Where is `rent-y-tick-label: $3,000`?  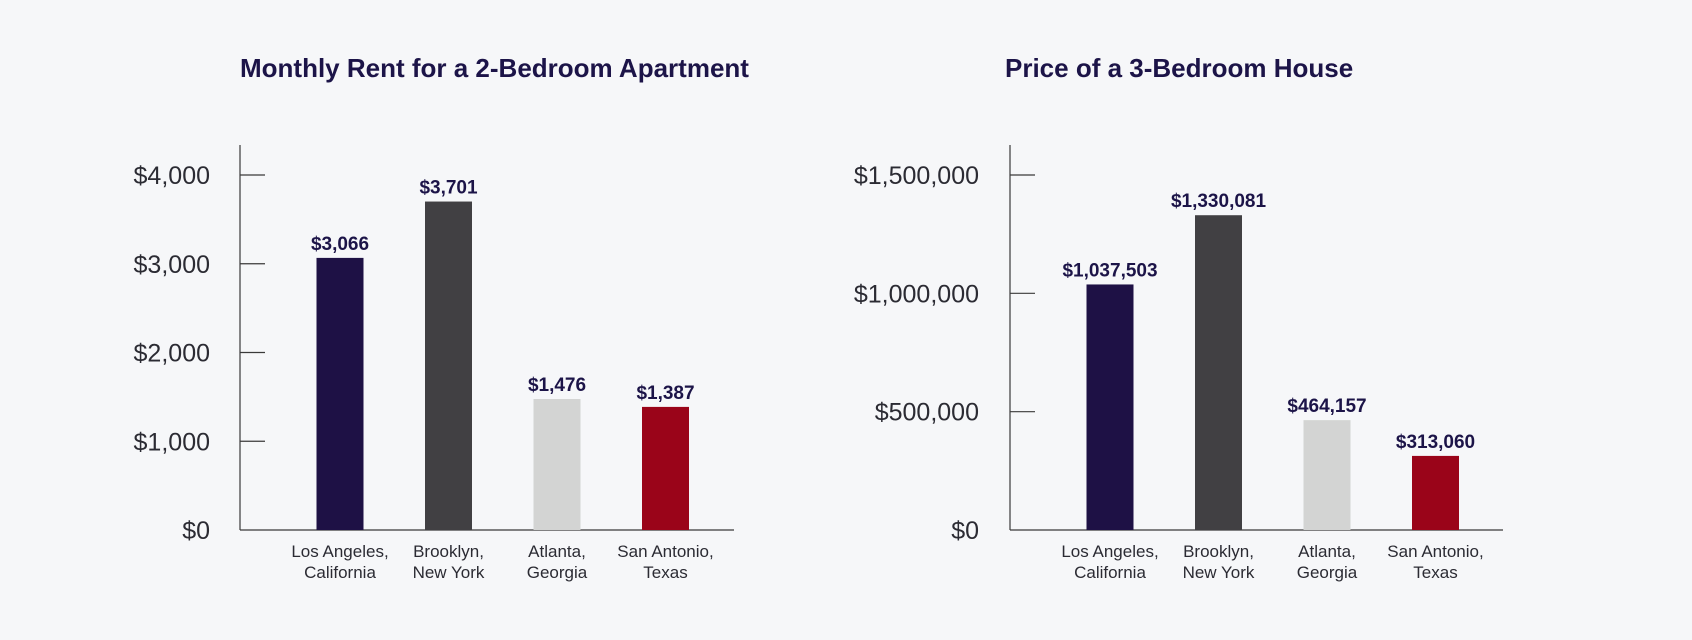
rent-y-tick-label: $3,000 is located at coordinates (172, 265).